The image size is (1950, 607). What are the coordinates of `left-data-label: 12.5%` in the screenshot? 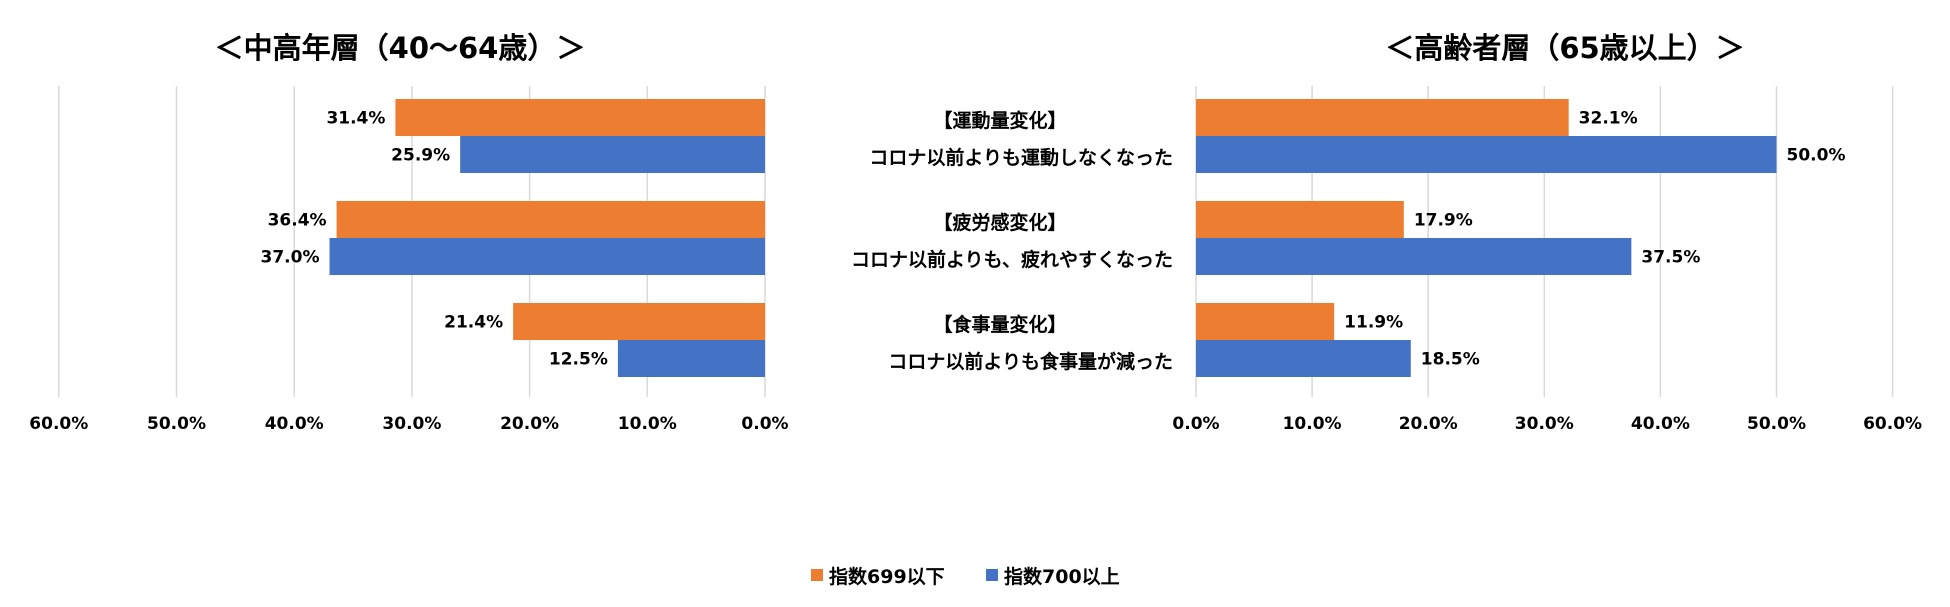 It's located at (578, 360).